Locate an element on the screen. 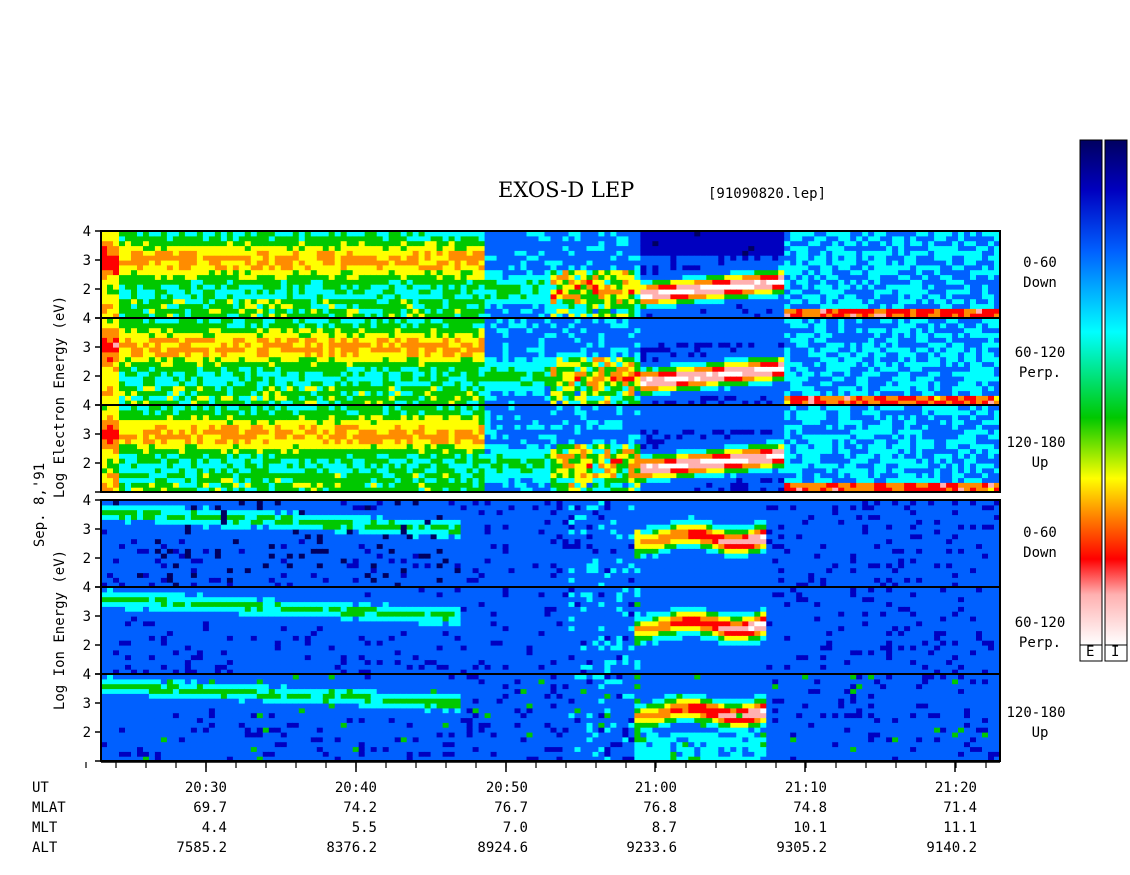  ytick-label-panel-3-2: 2 is located at coordinates (87, 464).